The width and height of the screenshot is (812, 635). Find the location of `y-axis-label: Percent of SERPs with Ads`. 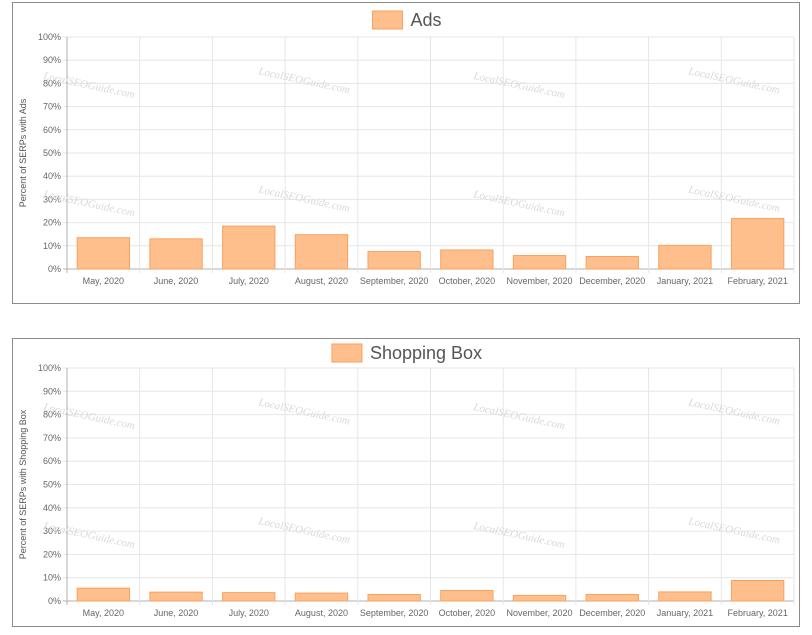

y-axis-label: Percent of SERPs with Ads is located at coordinates (23, 152).